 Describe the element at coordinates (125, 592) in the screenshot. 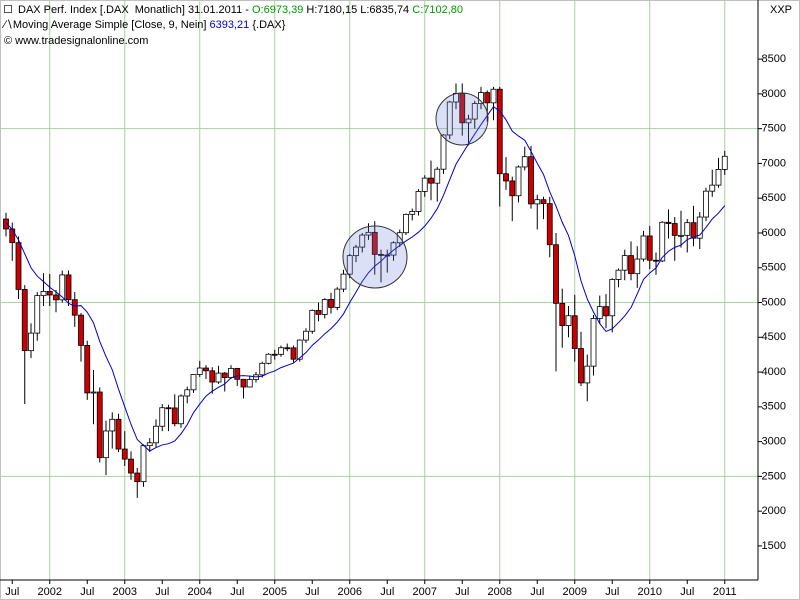

I see `x-tick-label: 2003` at that location.